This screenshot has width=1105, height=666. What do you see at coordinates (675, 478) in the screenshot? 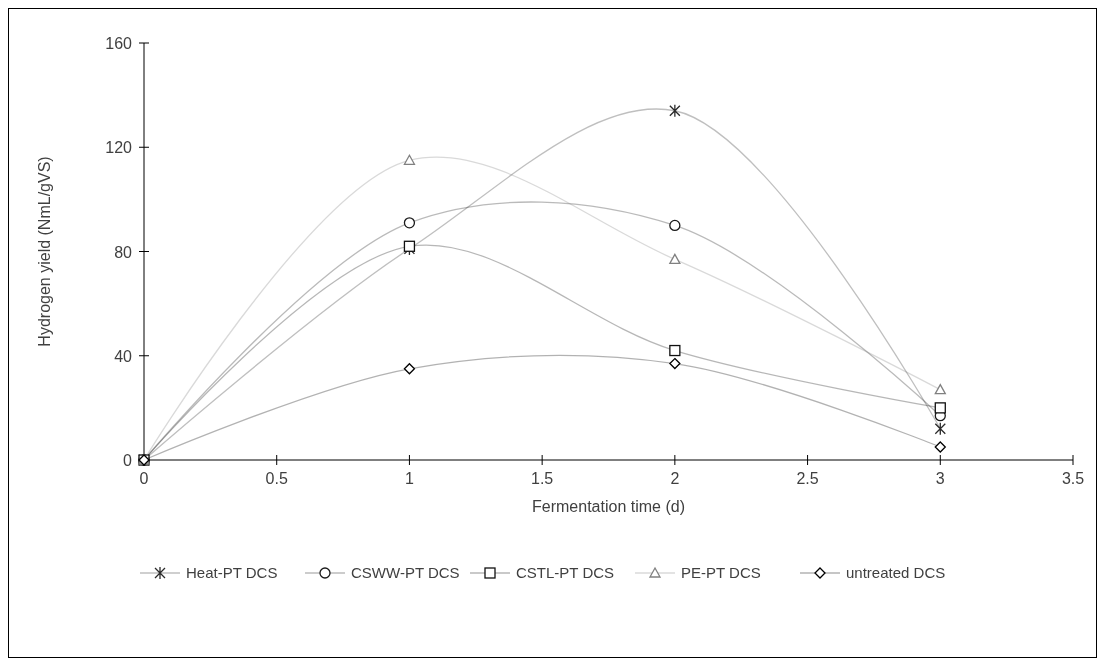
I see `x-tick-label: 2` at bounding box center [675, 478].